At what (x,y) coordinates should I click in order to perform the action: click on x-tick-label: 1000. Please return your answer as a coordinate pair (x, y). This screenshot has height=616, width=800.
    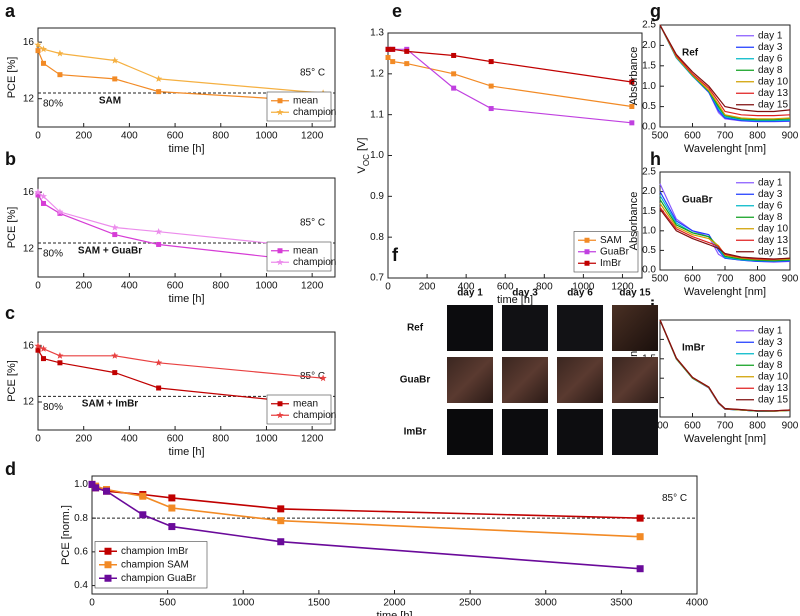
    Looking at the image, I should click on (243, 603).